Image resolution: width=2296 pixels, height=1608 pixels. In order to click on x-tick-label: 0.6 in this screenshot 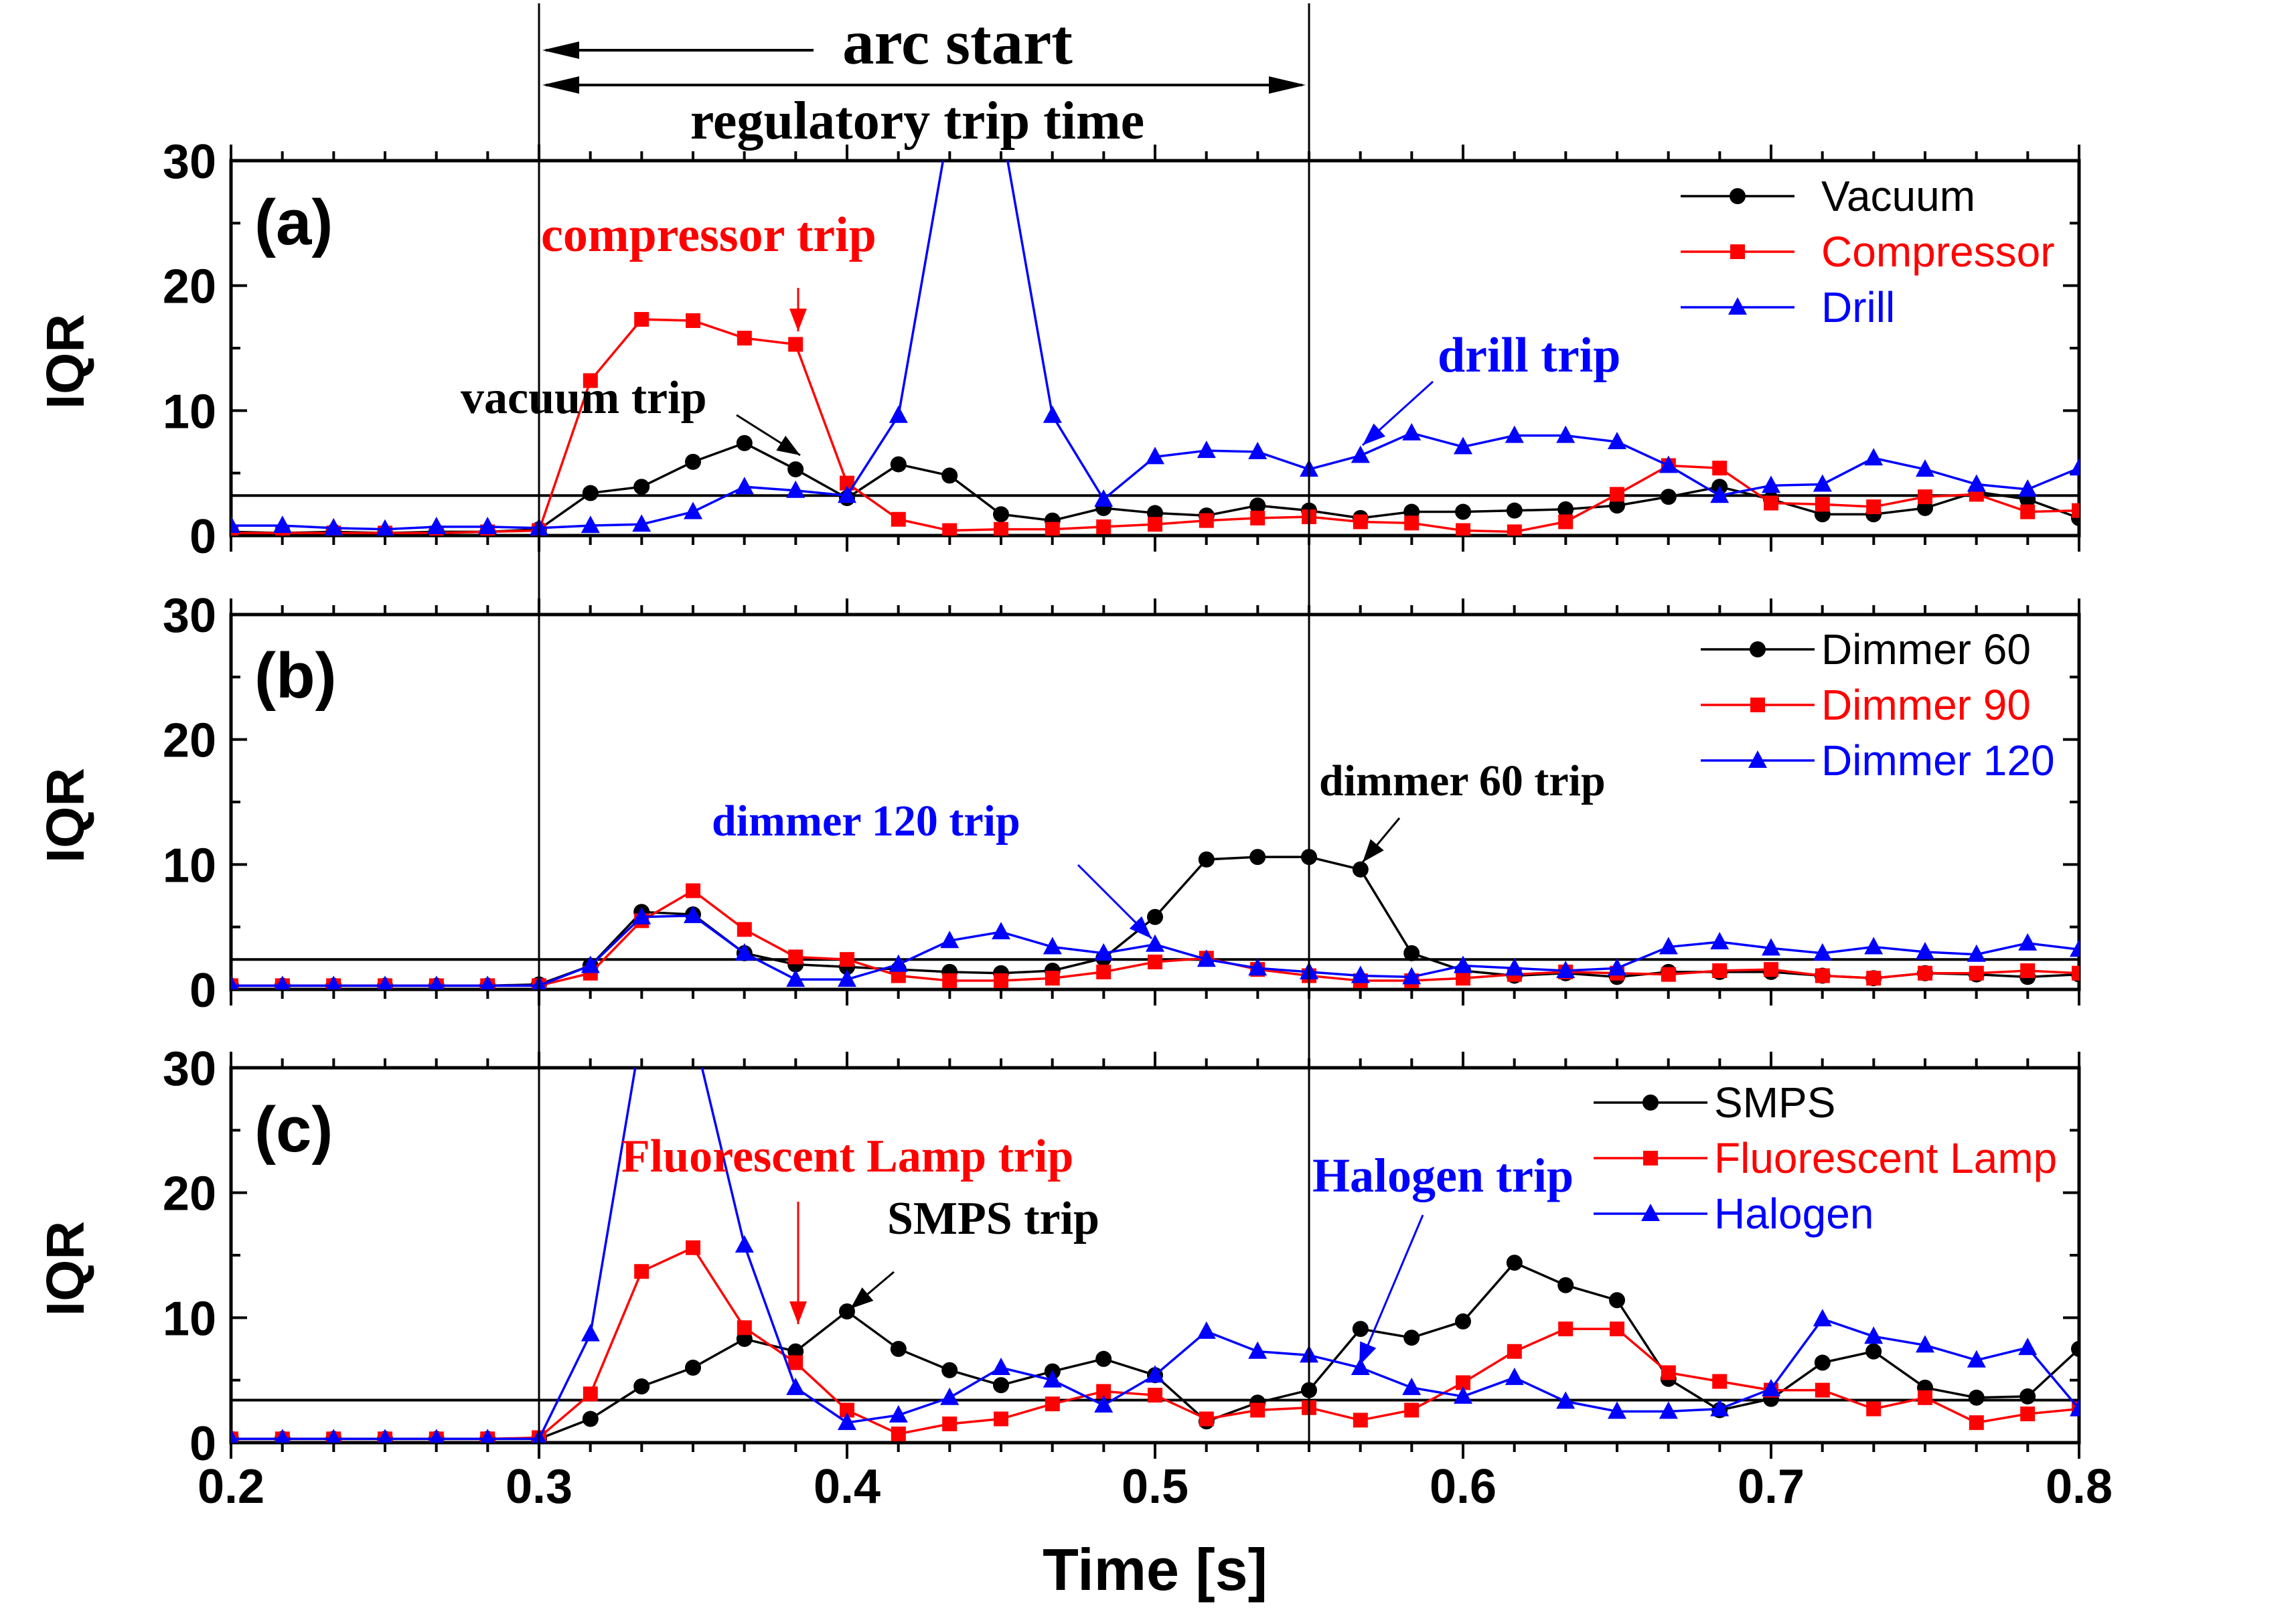, I will do `click(1463, 1487)`.